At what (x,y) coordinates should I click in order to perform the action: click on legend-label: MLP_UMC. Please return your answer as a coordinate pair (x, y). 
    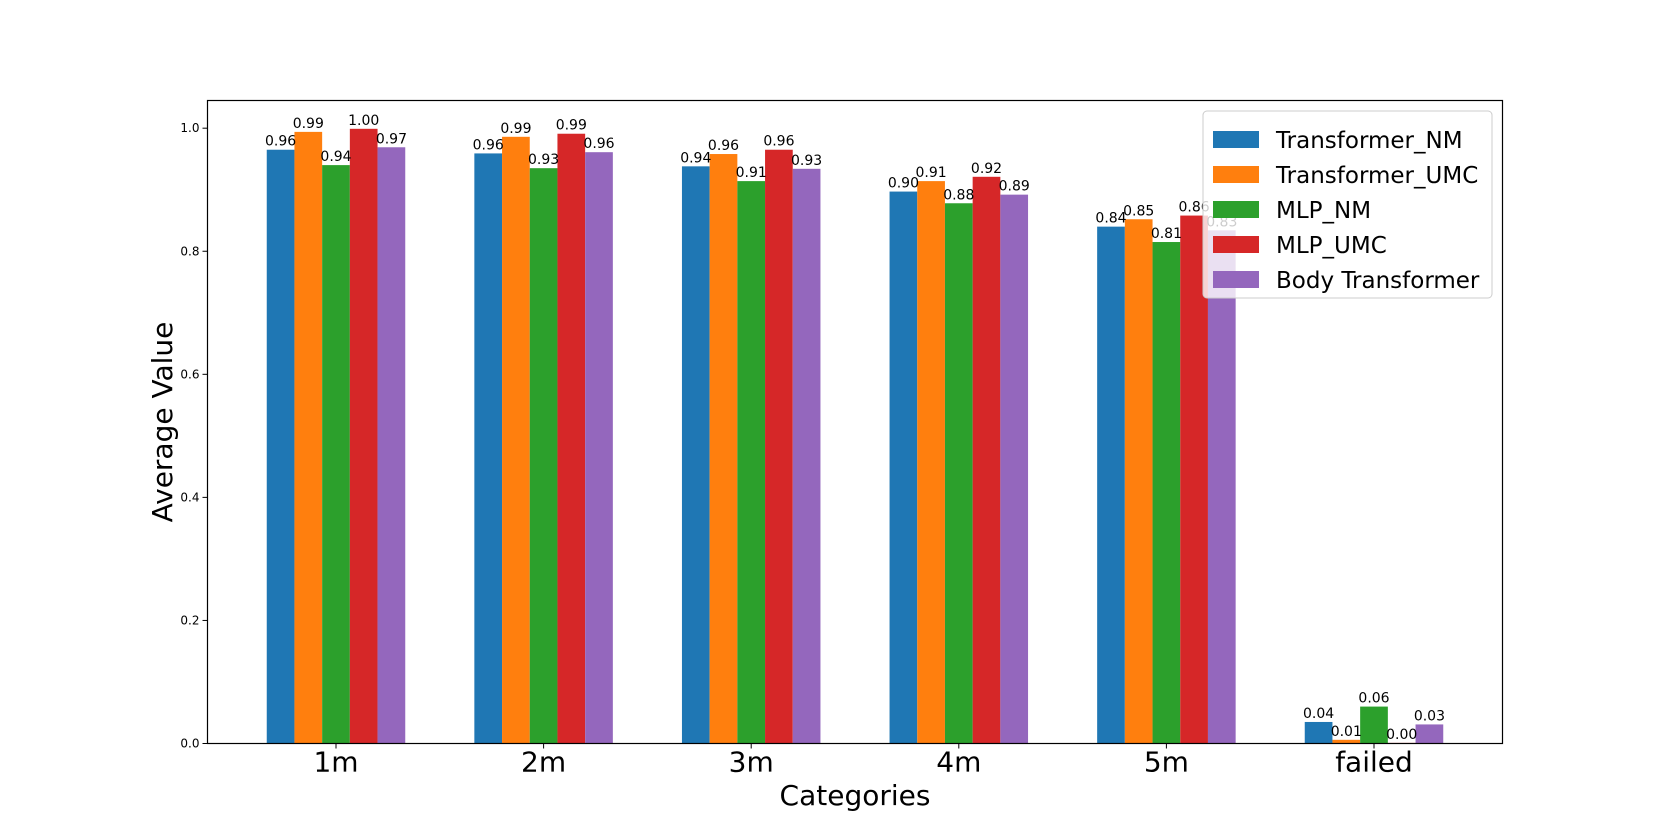
    Looking at the image, I should click on (1331, 246).